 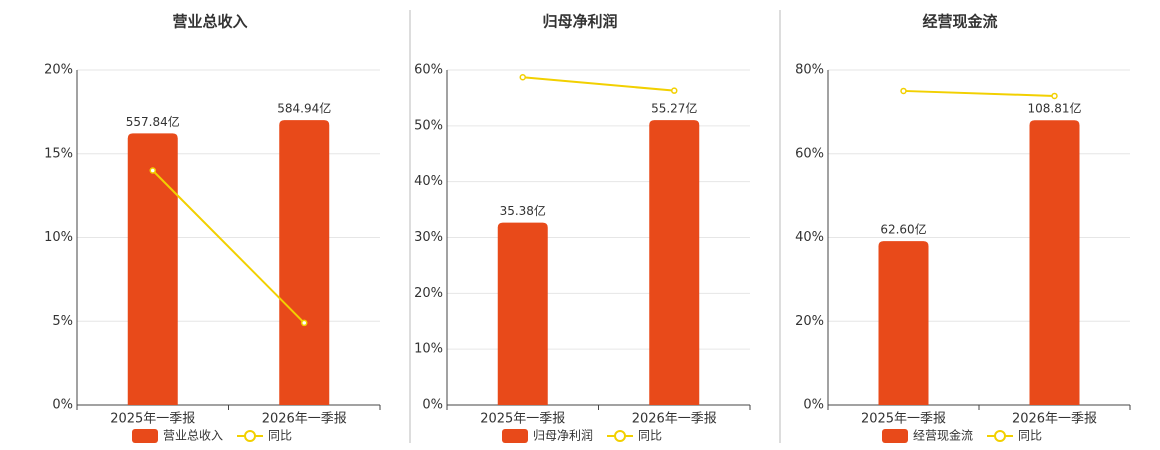 I want to click on bar-value-label: 108.81亿, so click(x=1055, y=108).